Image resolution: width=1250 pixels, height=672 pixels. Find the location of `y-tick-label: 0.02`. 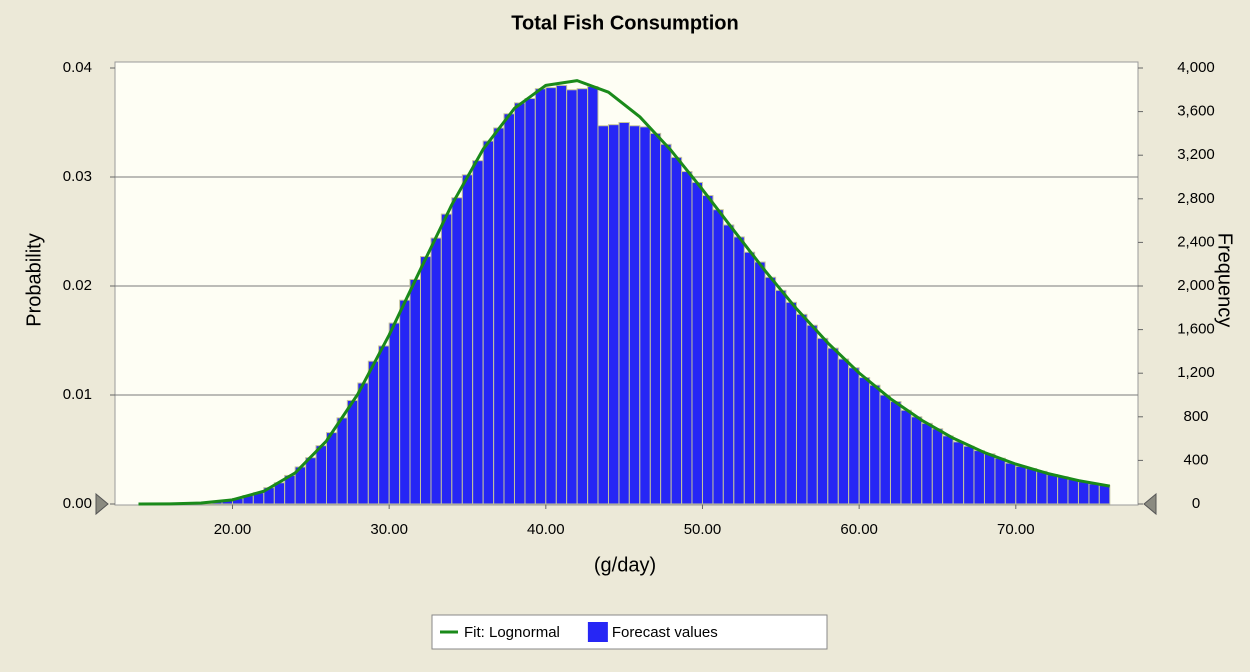

y-tick-label: 0.02 is located at coordinates (77, 285).